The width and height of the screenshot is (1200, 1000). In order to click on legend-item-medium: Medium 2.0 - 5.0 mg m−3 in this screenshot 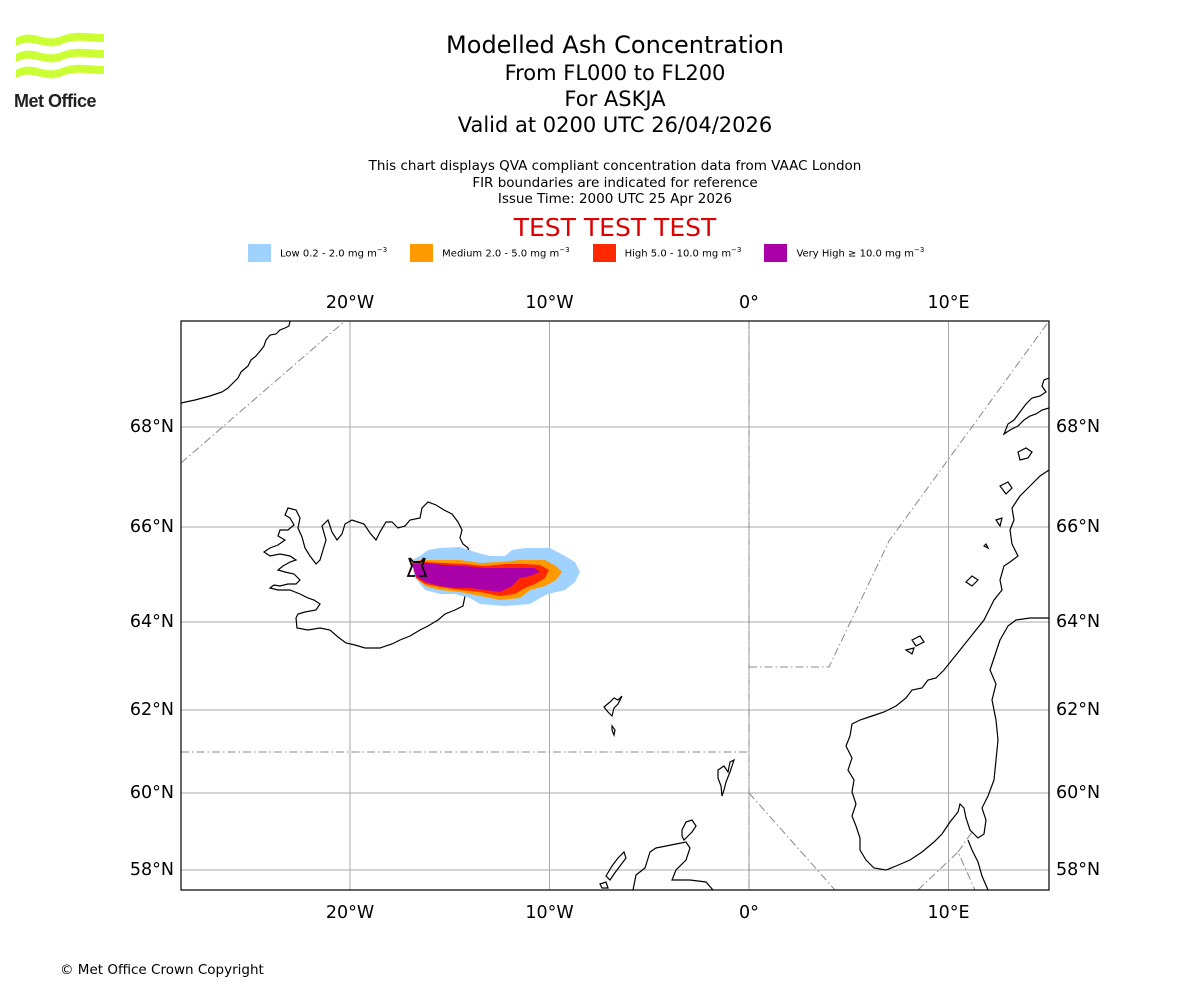, I will do `click(490, 253)`.